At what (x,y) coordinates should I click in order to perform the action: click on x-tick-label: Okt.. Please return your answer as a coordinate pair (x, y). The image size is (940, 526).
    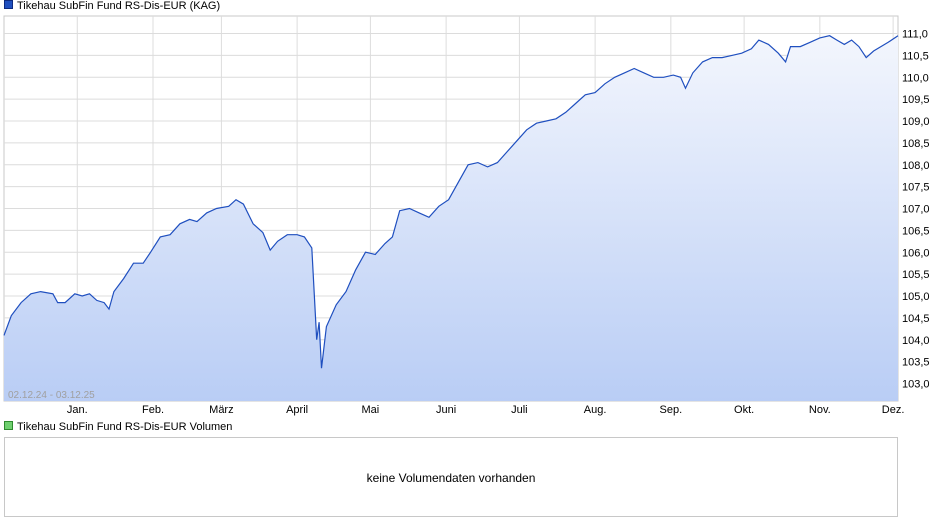
    Looking at the image, I should click on (744, 410).